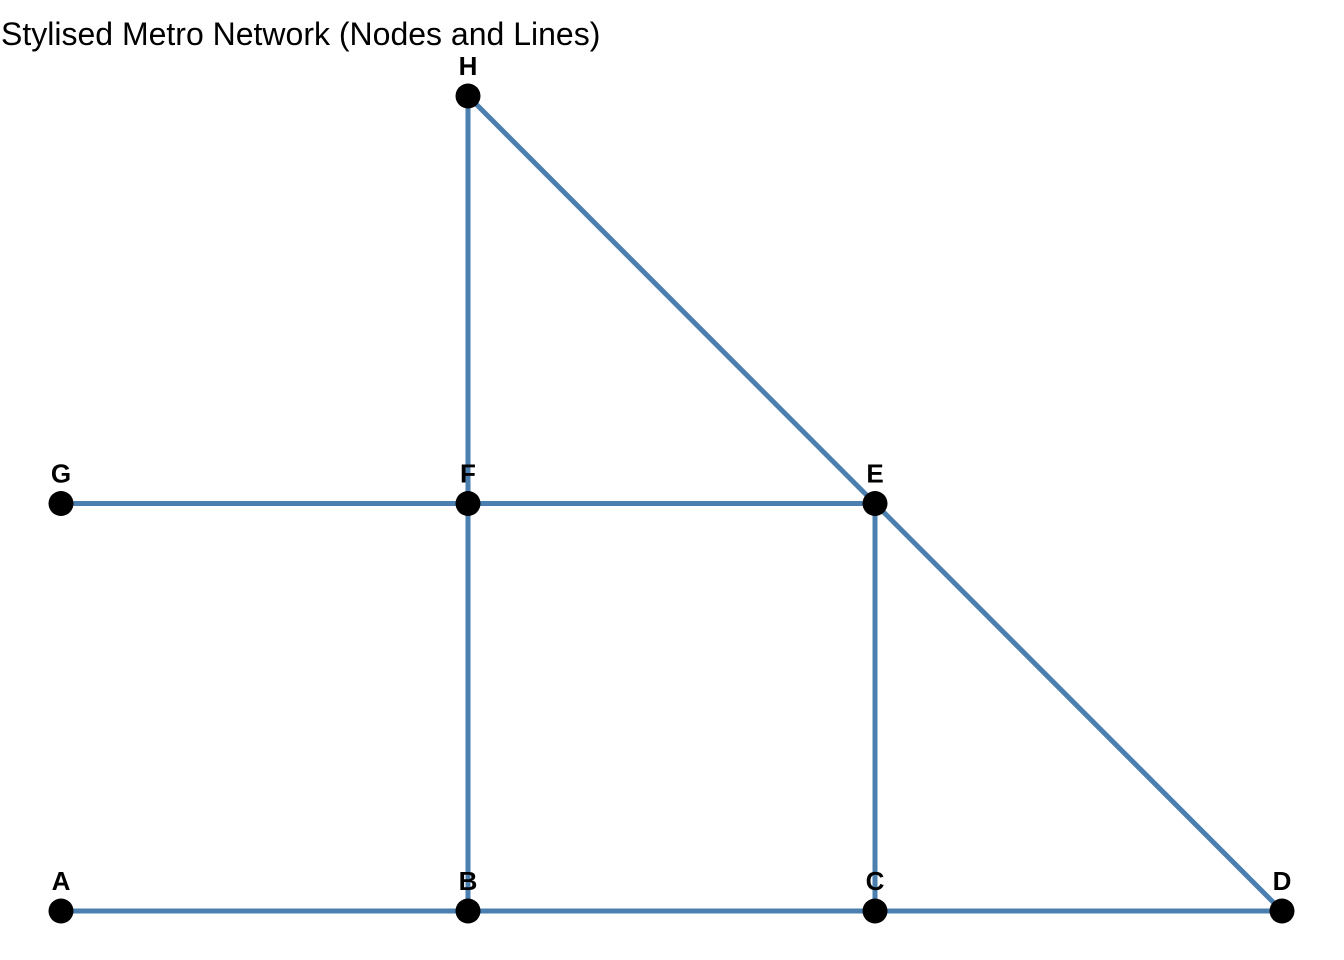 The image size is (1344, 960). What do you see at coordinates (875, 881) in the screenshot?
I see `node-label-c: C` at bounding box center [875, 881].